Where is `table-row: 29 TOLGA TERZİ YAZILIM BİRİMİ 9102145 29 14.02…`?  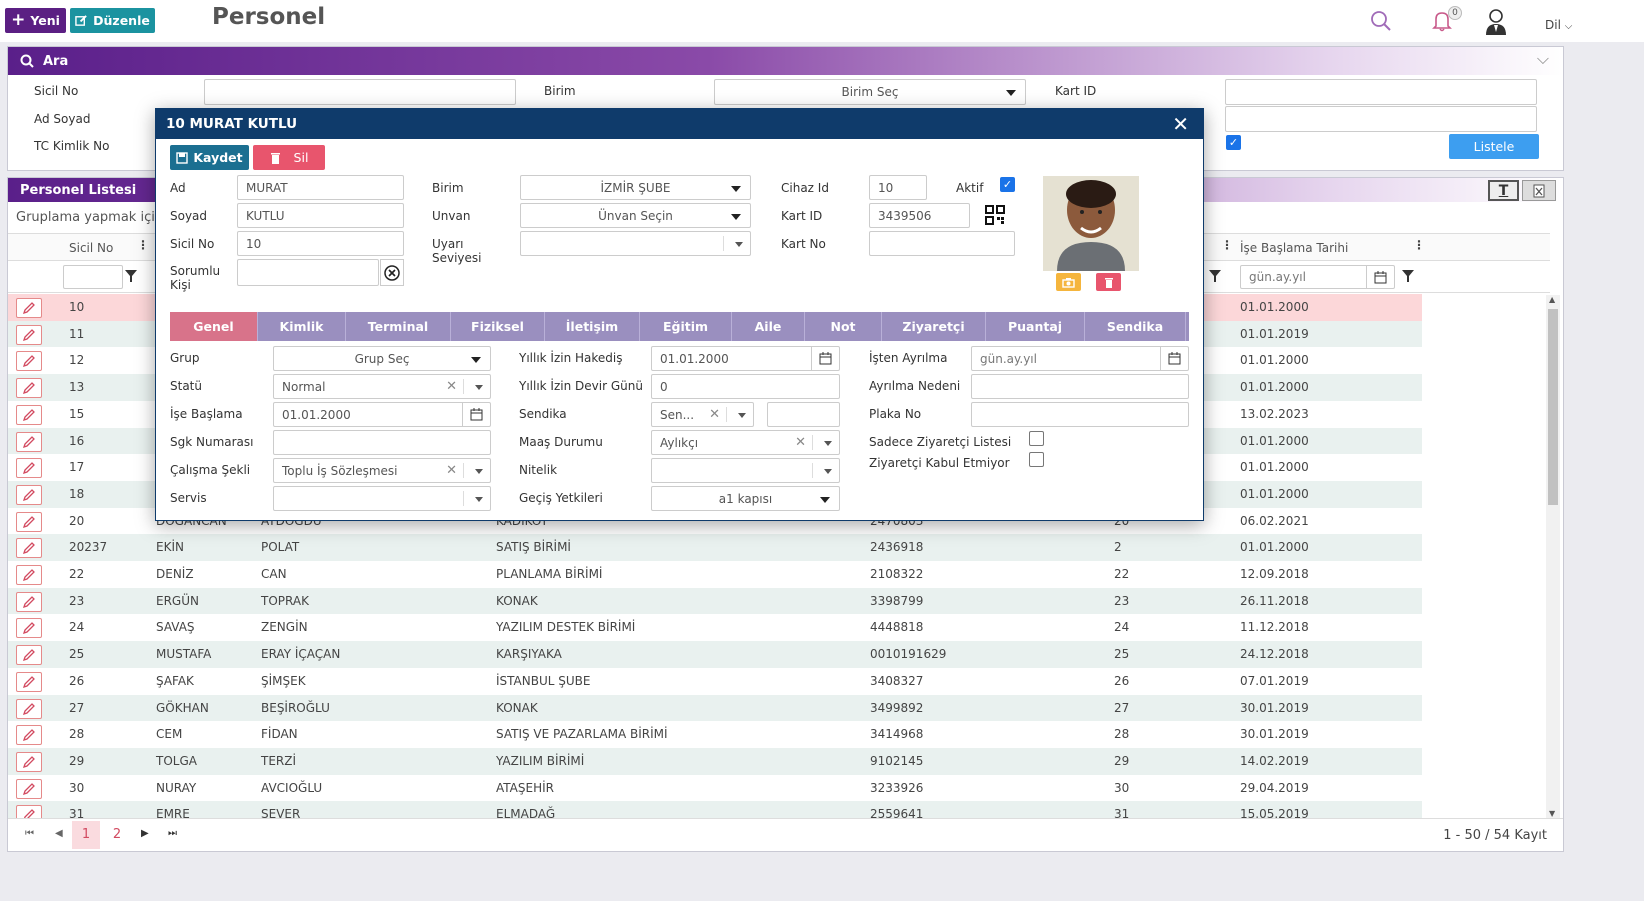 table-row: 29 TOLGA TERZİ YAZILIM BİRİMİ 9102145 29 14.02… is located at coordinates (715, 761).